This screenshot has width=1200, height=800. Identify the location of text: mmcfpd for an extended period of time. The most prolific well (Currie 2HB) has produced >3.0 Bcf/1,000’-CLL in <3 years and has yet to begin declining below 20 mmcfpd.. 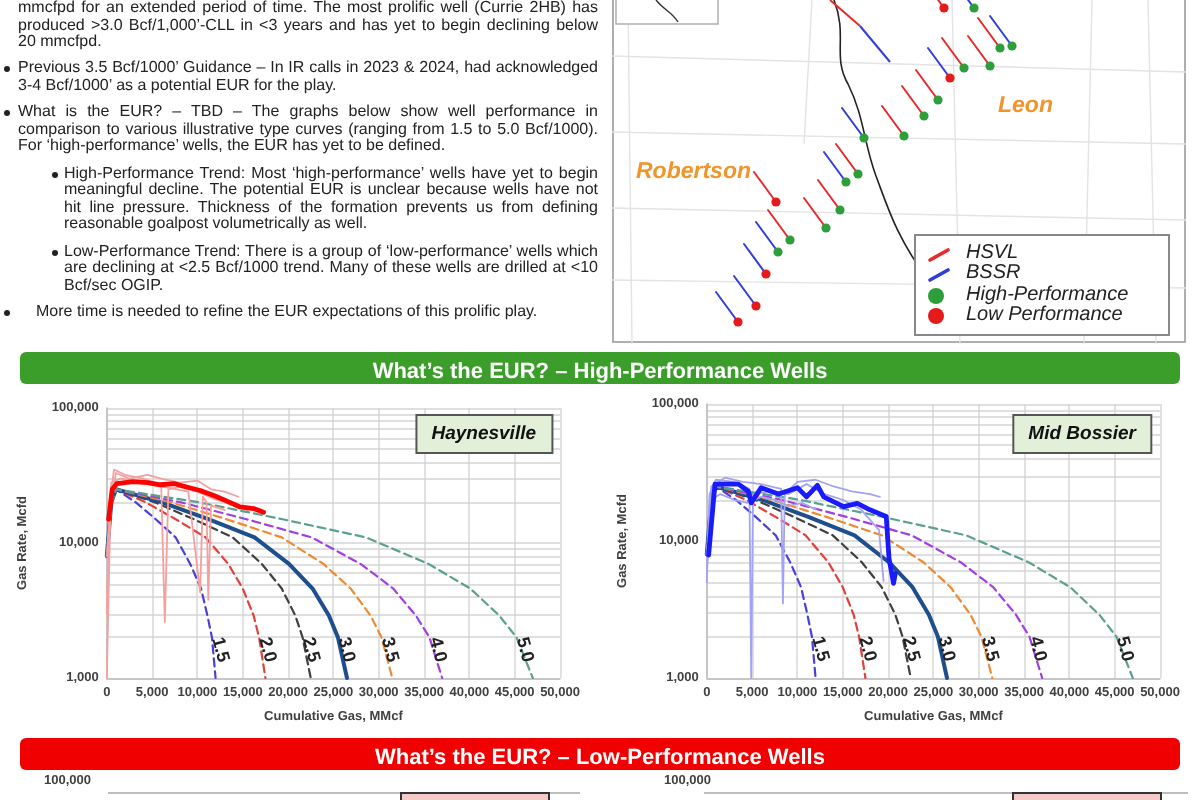
(308, 25).